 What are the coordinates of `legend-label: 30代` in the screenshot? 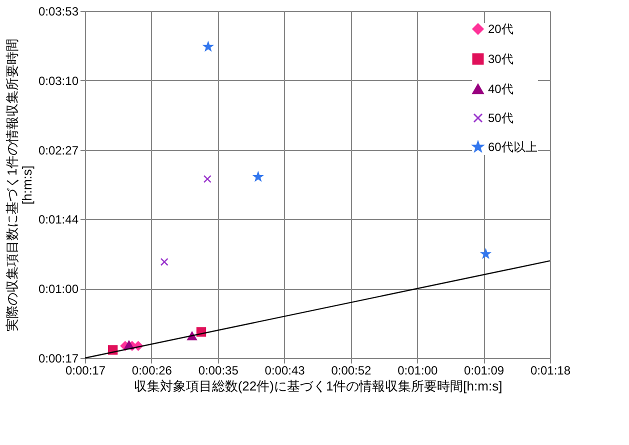 It's located at (501, 59).